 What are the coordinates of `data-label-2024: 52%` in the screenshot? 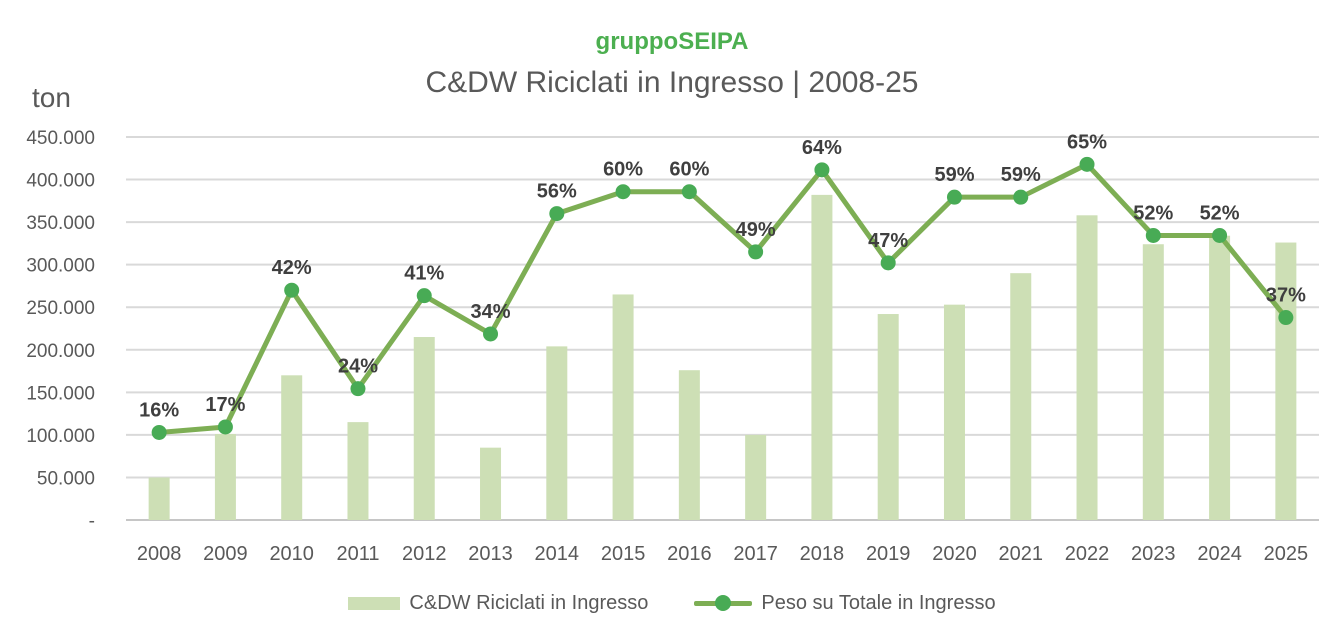 It's located at (1220, 213).